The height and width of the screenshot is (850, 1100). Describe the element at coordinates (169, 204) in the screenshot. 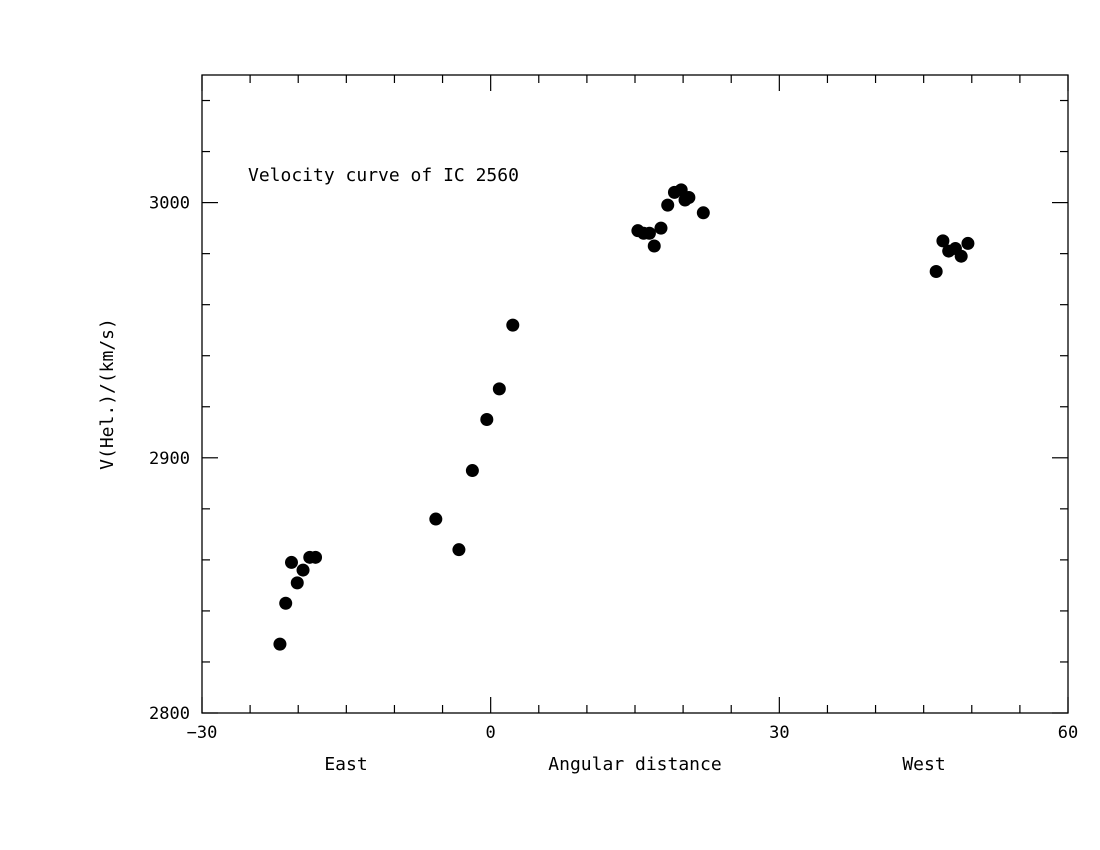

I see `y-tick-label: 3000` at that location.